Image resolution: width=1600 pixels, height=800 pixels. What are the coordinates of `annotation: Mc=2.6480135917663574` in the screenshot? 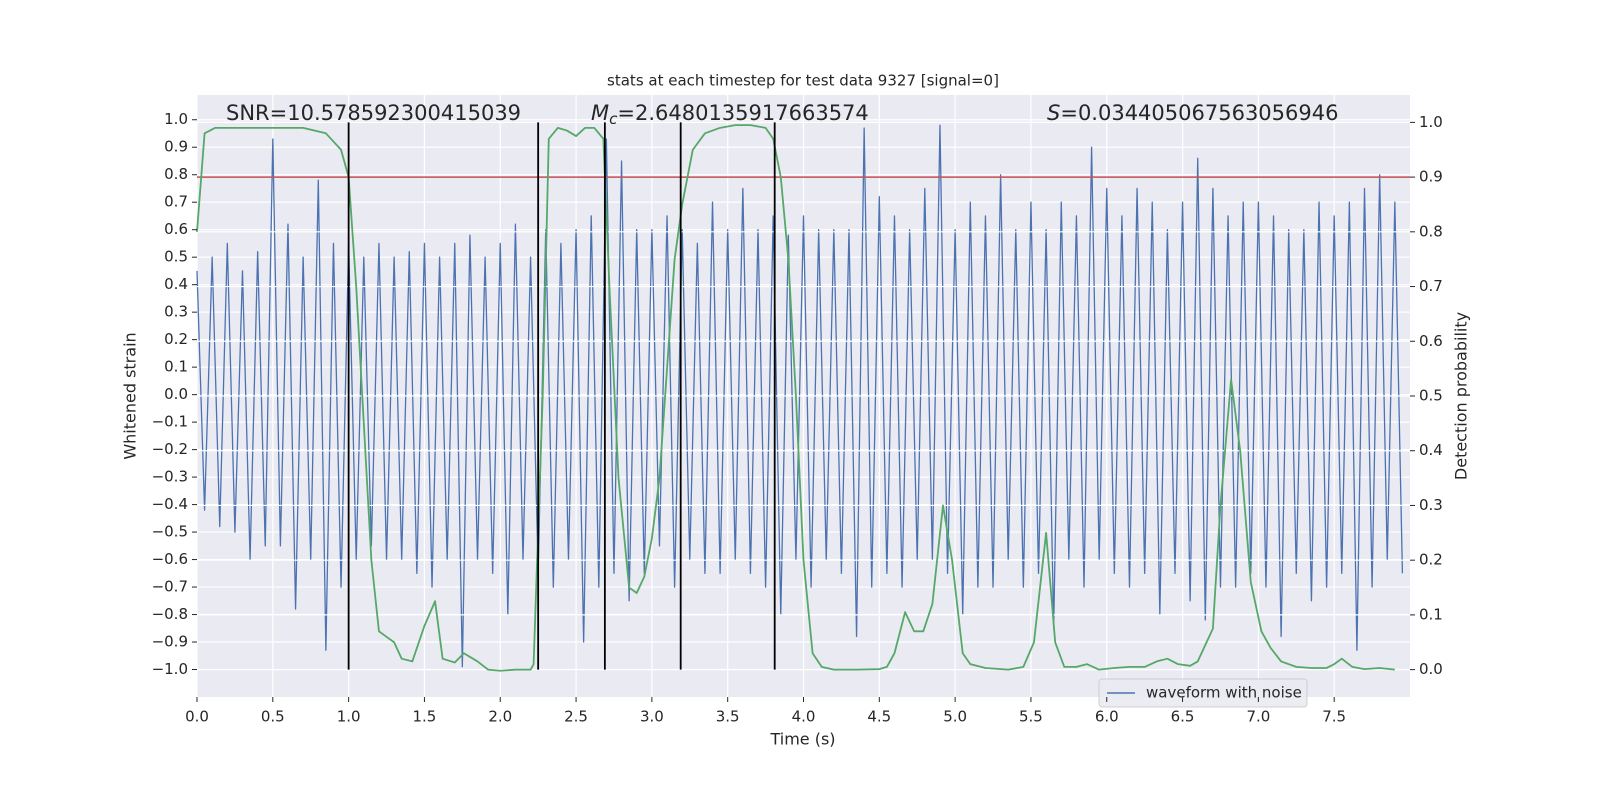 It's located at (730, 114).